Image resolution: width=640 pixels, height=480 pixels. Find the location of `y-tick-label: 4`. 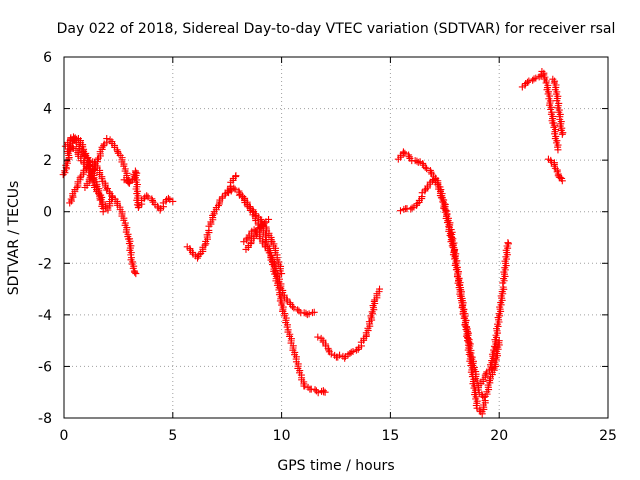

y-tick-label: 4 is located at coordinates (47, 110).